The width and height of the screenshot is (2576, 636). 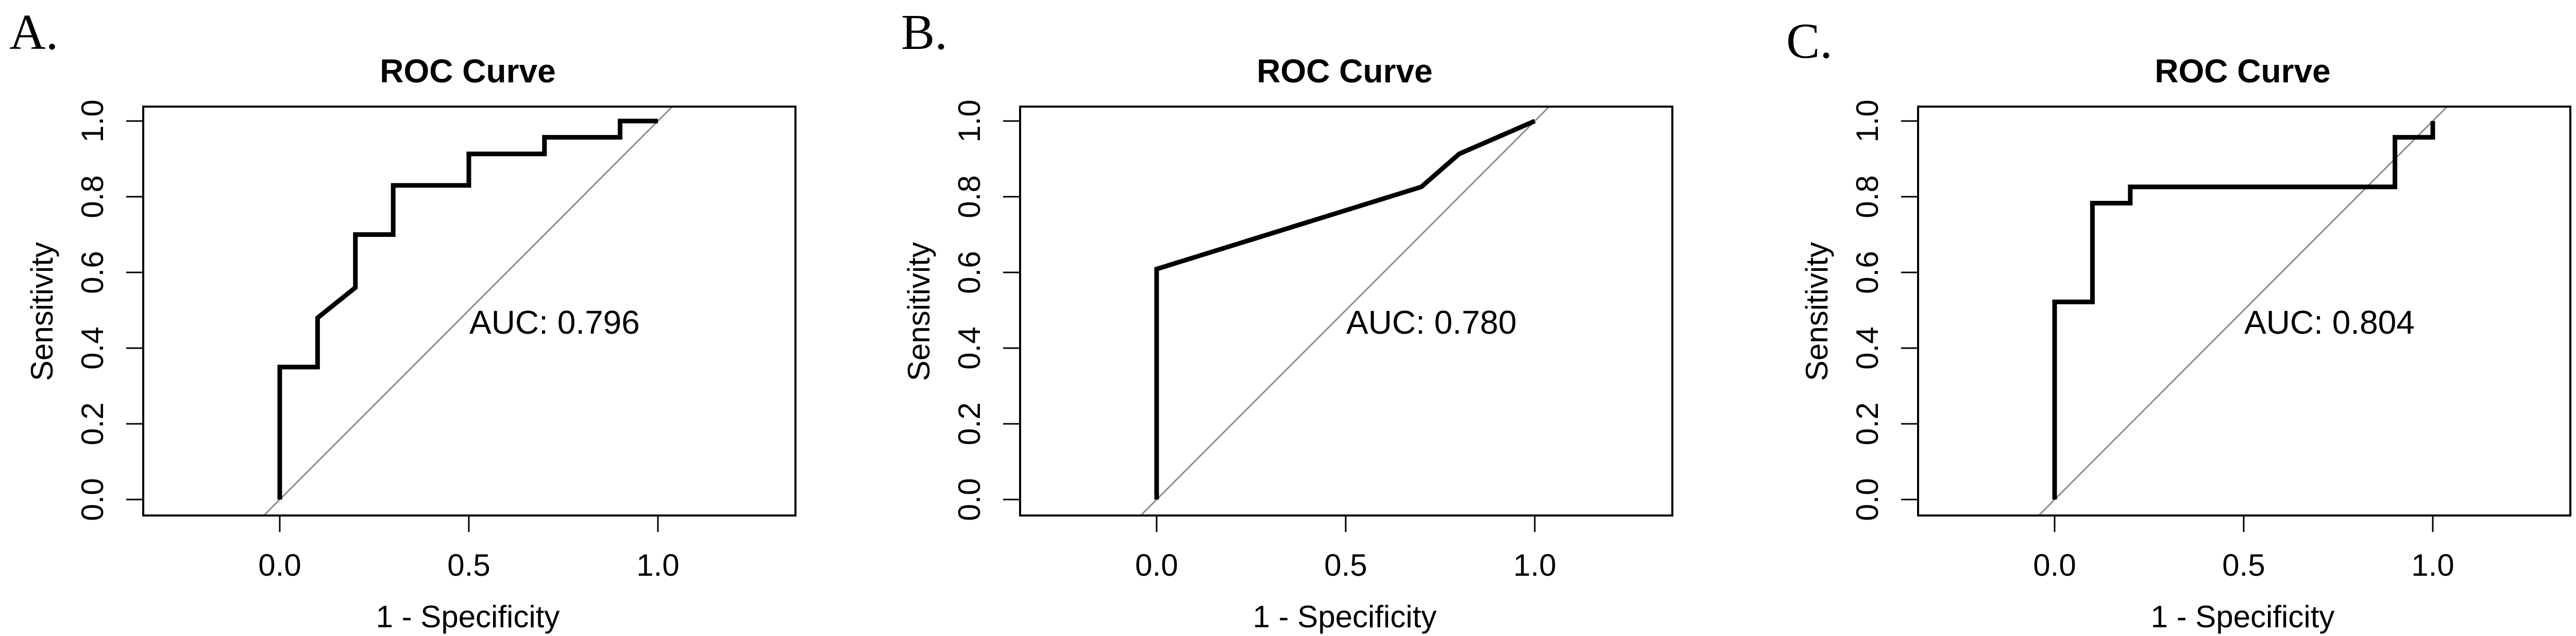 What do you see at coordinates (1809, 41) in the screenshot?
I see `panel-label: C.` at bounding box center [1809, 41].